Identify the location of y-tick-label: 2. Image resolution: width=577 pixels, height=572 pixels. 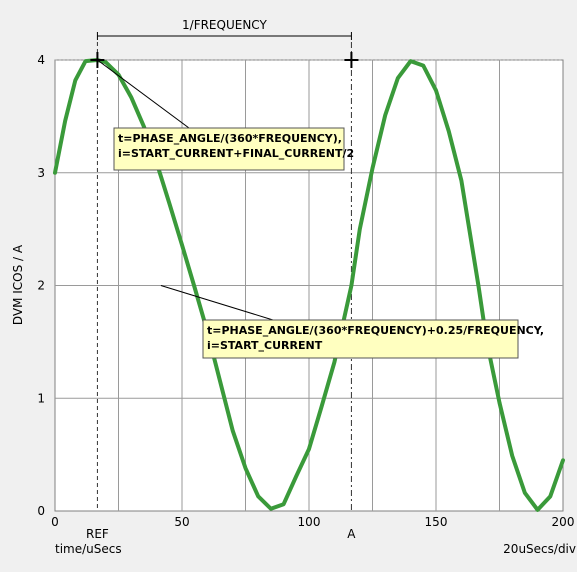
(41, 286).